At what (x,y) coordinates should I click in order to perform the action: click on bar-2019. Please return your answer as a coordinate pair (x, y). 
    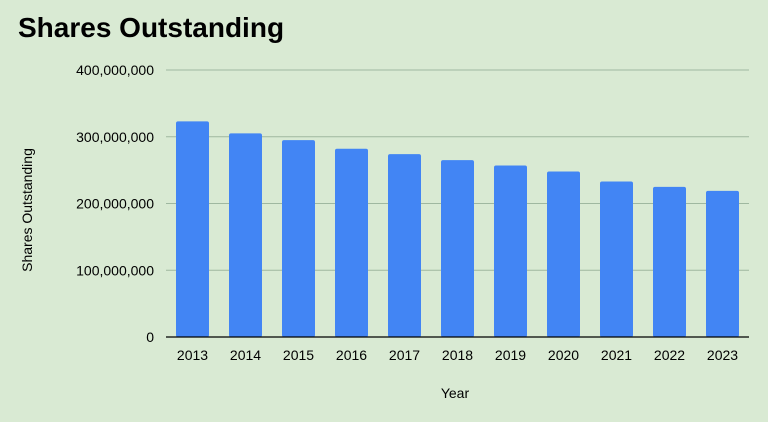
    Looking at the image, I should click on (510, 251).